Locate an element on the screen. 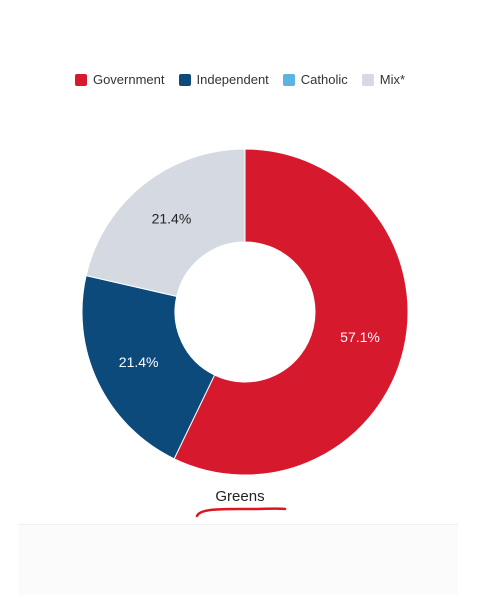  legend-label-government: Government is located at coordinates (128, 79).